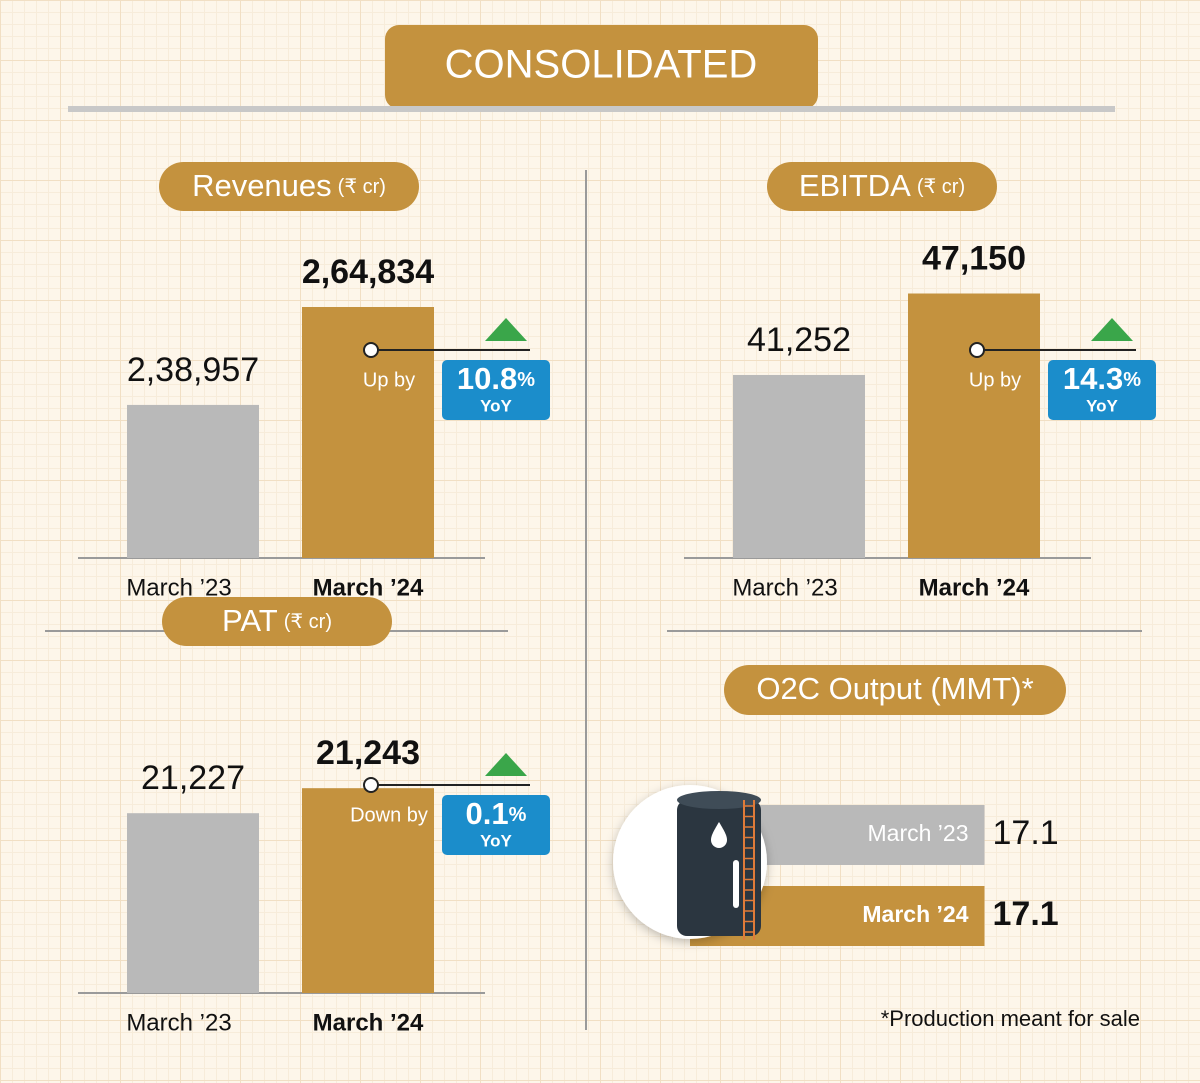 Image resolution: width=1200 pixels, height=1083 pixels. What do you see at coordinates (736, 884) in the screenshot?
I see `gauge` at bounding box center [736, 884].